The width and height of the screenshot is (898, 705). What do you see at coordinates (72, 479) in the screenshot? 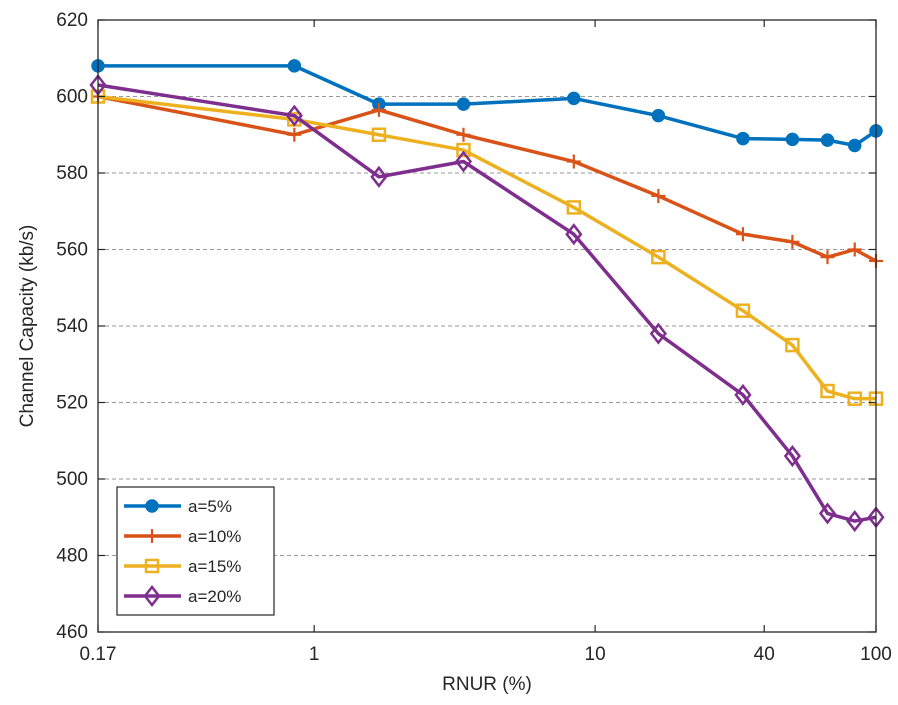
I see `y-tick-label: 500` at bounding box center [72, 479].